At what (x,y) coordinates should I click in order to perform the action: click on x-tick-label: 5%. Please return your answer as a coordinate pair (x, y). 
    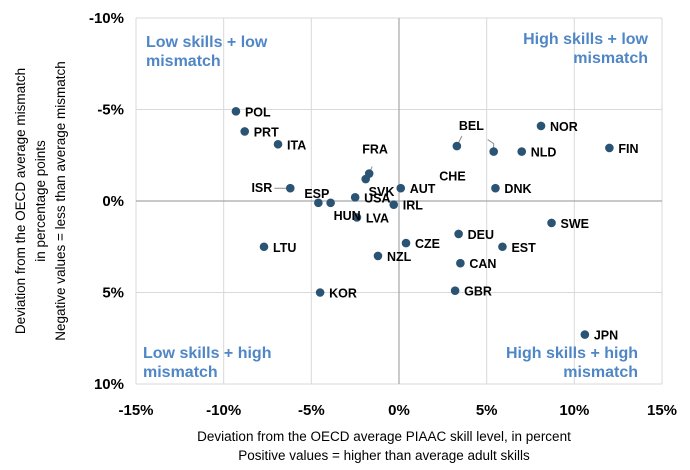
    Looking at the image, I should click on (487, 410).